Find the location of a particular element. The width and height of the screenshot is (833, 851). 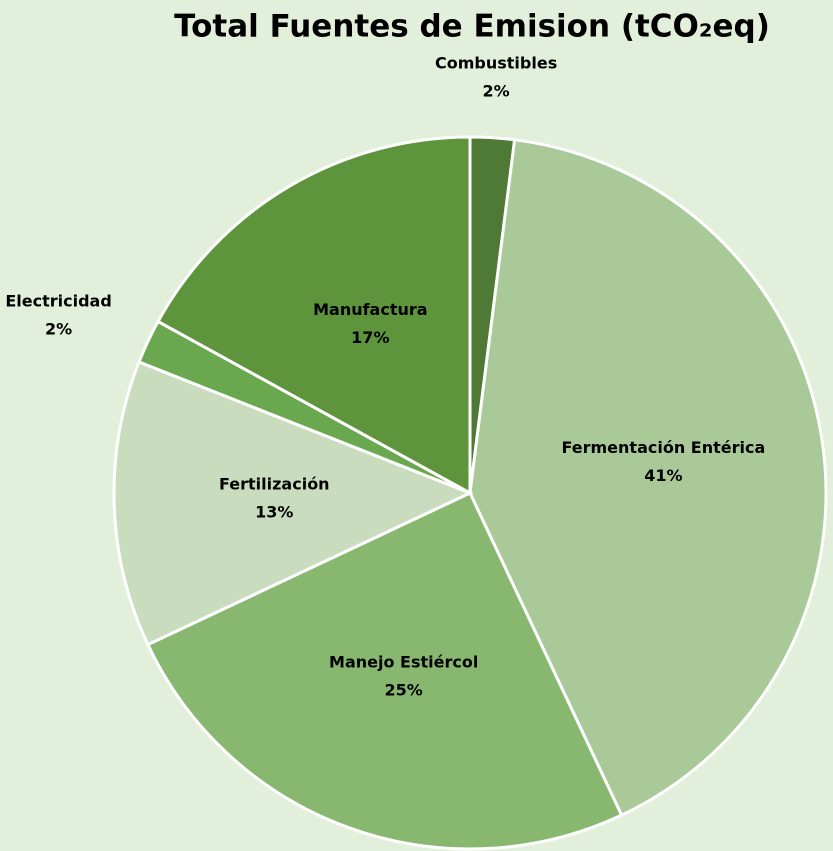

slice-value-label: 25% is located at coordinates (404, 690).